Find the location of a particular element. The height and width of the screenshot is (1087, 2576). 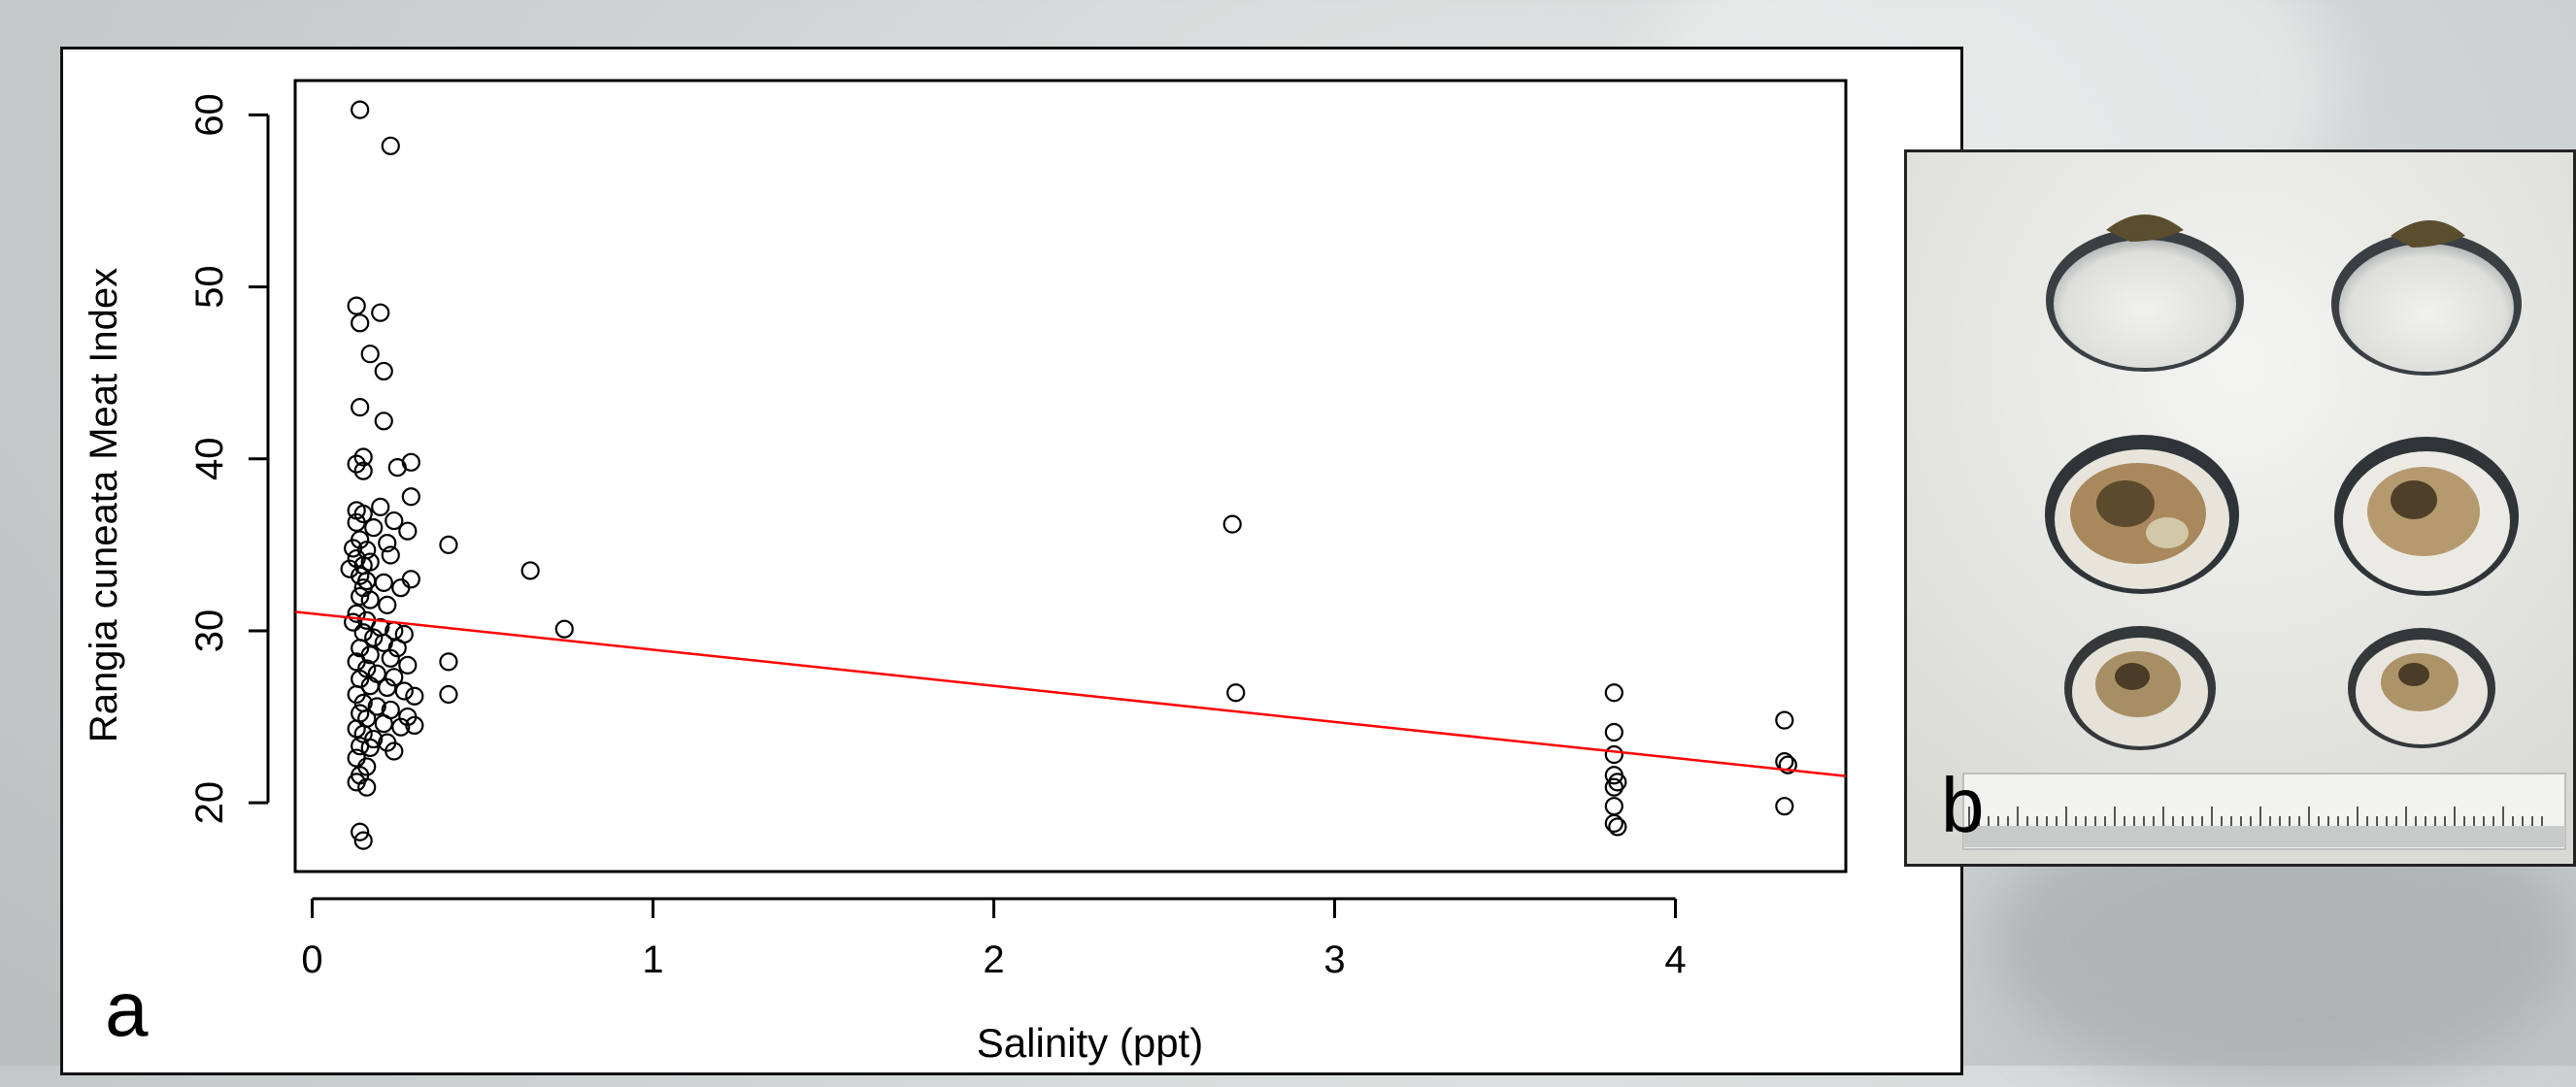

y-tick-label: 60 is located at coordinates (210, 115).